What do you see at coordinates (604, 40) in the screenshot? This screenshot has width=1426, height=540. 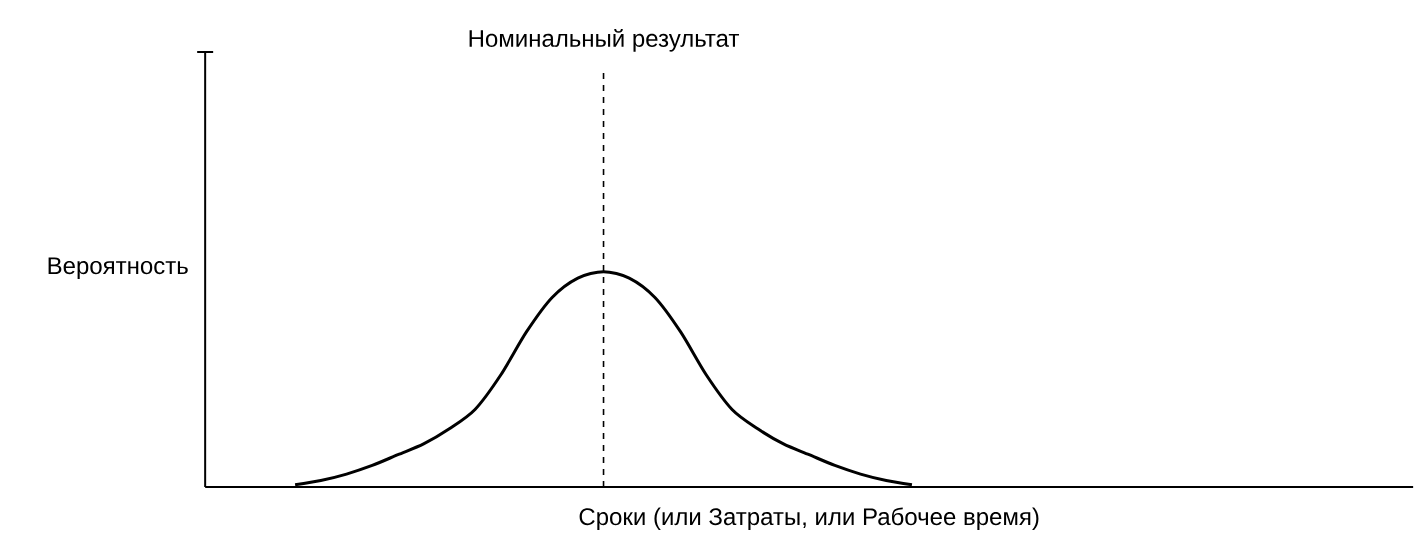 I see `text: Номинальный результат` at bounding box center [604, 40].